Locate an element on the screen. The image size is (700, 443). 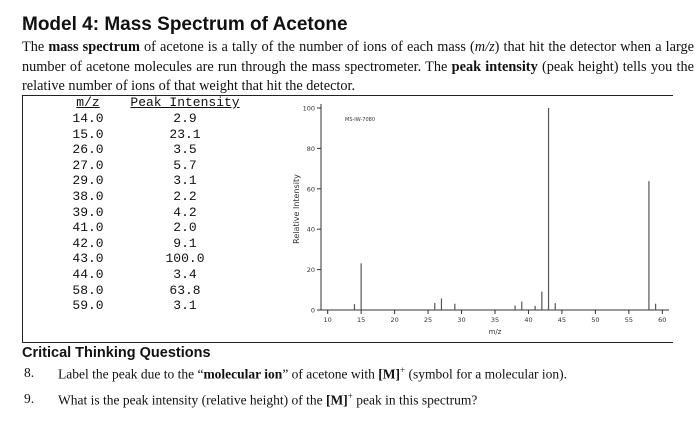
table-cell: 2.2 is located at coordinates (185, 196).